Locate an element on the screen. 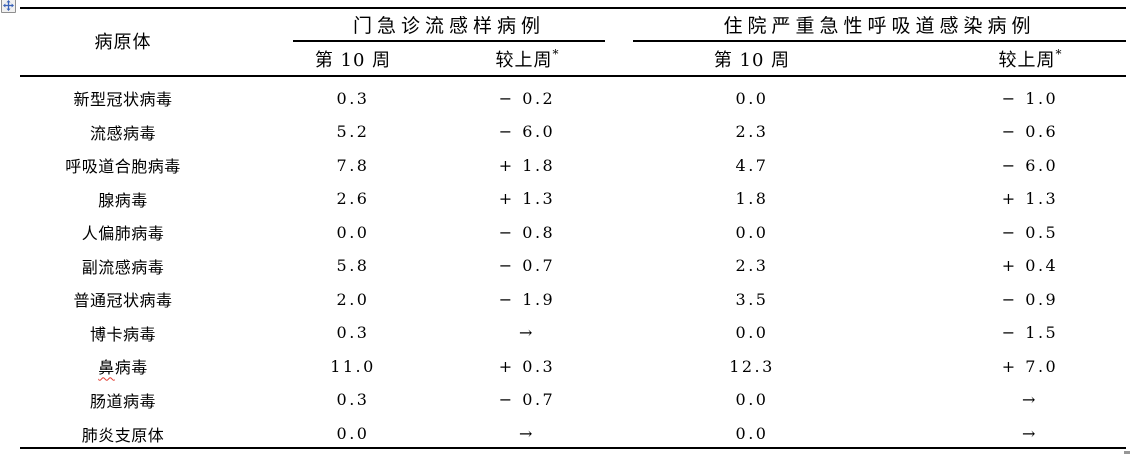  move-cross-icon is located at coordinates (8, 5).